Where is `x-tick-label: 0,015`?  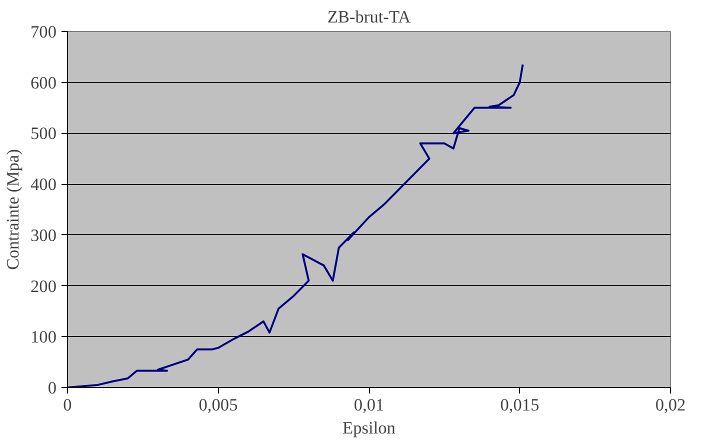 x-tick-label: 0,015 is located at coordinates (520, 405).